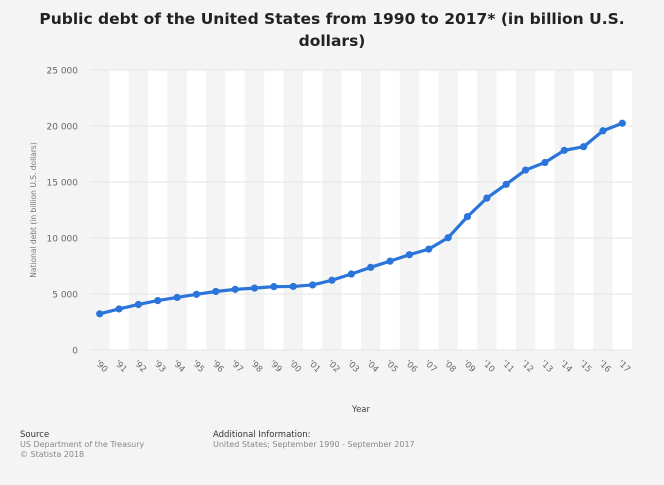 The height and width of the screenshot is (485, 664). Describe the element at coordinates (565, 366) in the screenshot. I see `x-tick-label: '14` at that location.